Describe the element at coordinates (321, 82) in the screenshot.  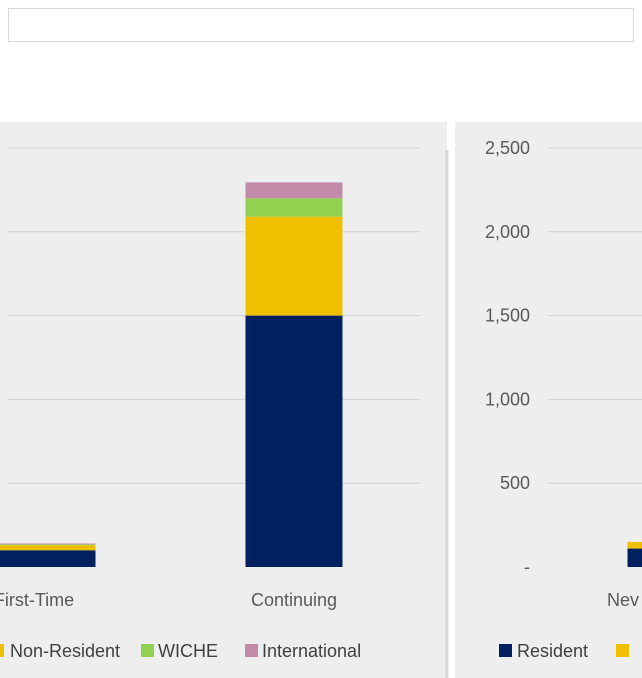
I see `chart-title-area` at that location.